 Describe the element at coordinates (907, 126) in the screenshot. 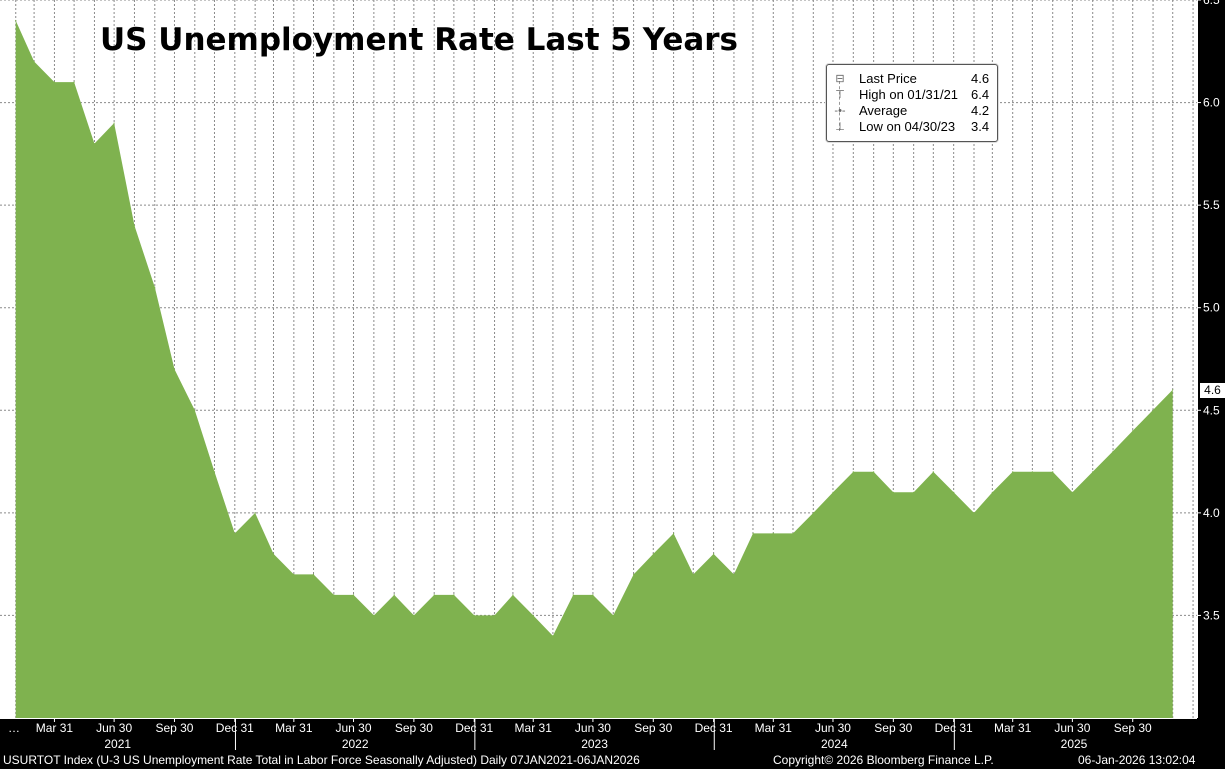

I see `legend-label: Low on 04/30/23` at that location.